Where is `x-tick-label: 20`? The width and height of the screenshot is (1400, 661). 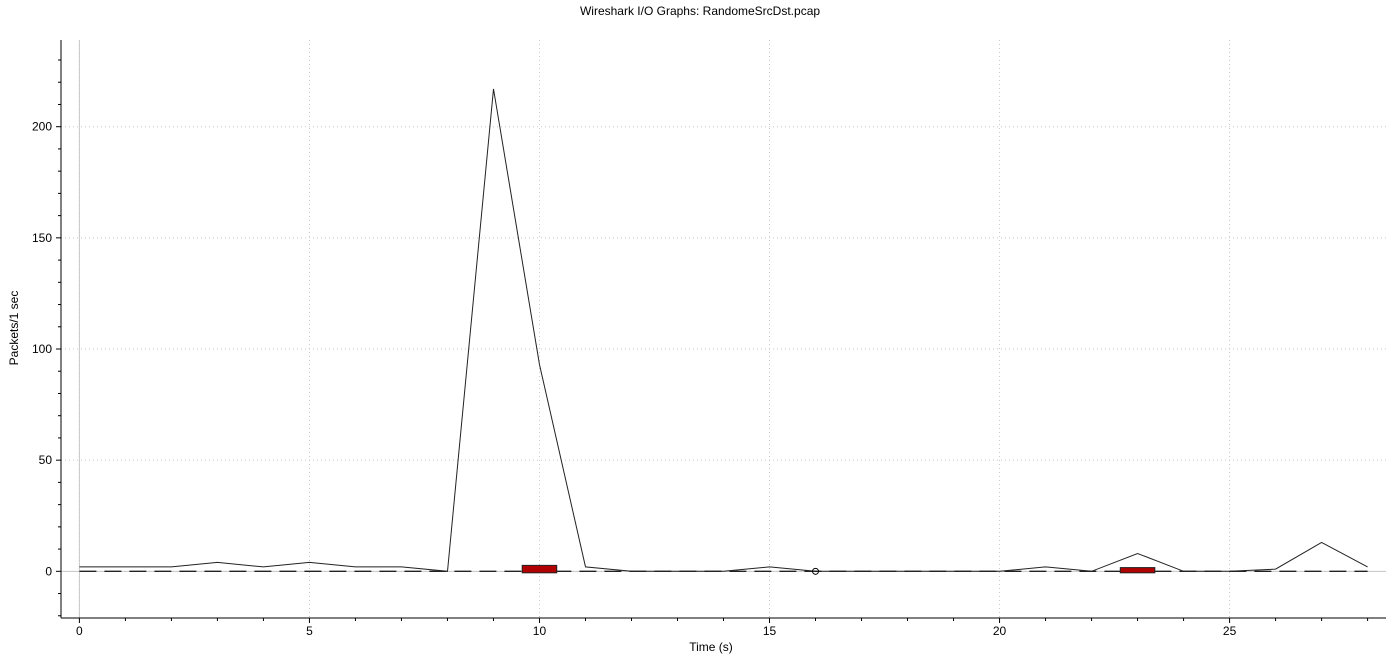
x-tick-label: 20 is located at coordinates (1000, 631).